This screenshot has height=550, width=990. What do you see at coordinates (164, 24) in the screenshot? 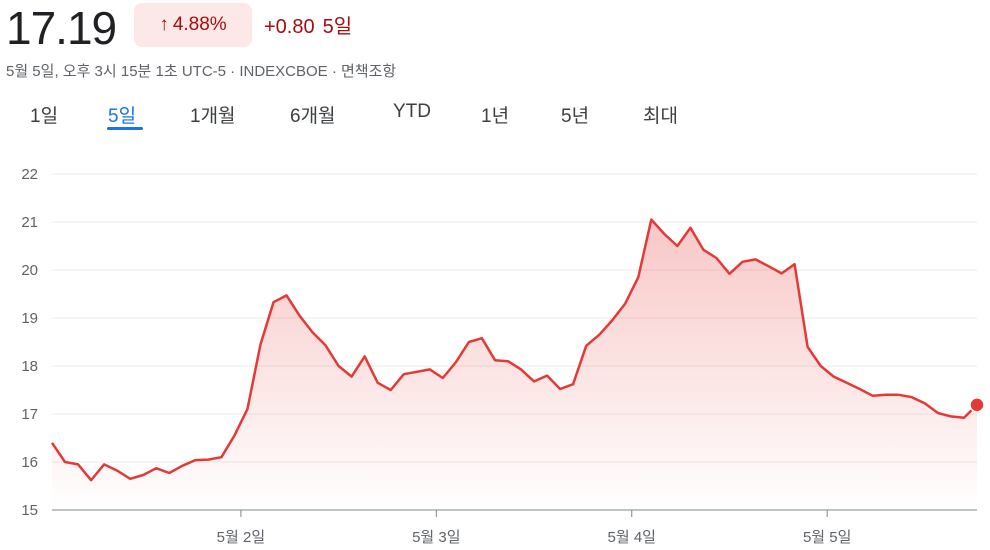
I see `arrow-up-icon: ↑` at bounding box center [164, 24].